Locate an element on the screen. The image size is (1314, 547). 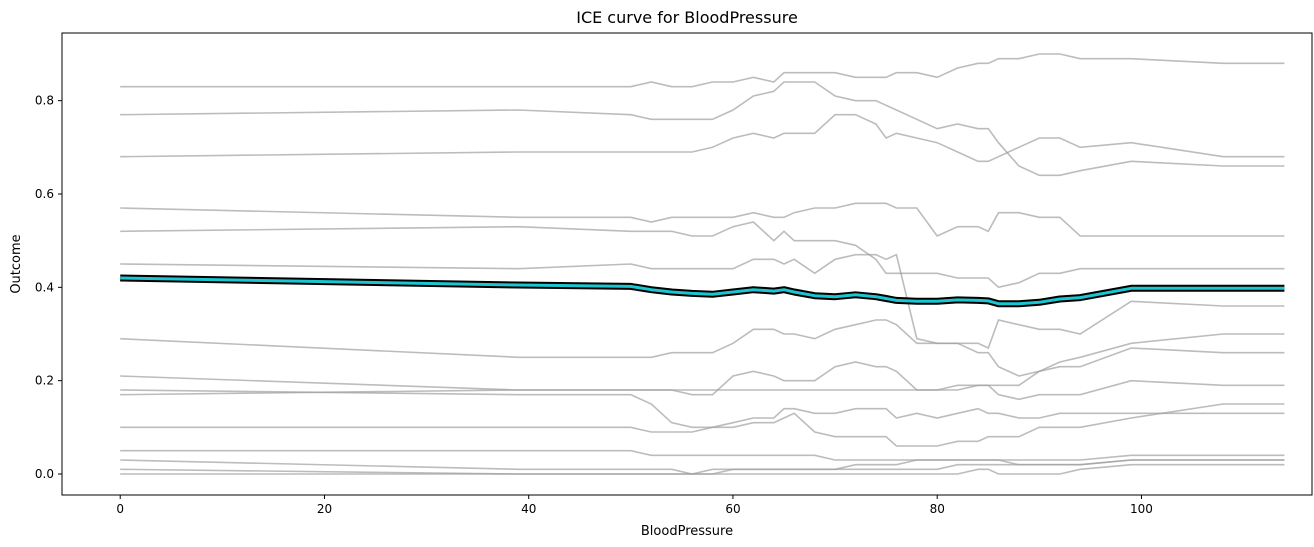
x-tick-label: 60 is located at coordinates (732, 509).